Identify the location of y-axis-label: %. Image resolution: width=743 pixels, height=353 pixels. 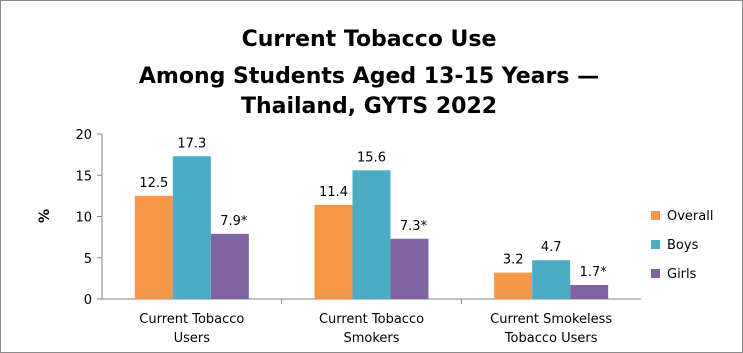
(45, 216).